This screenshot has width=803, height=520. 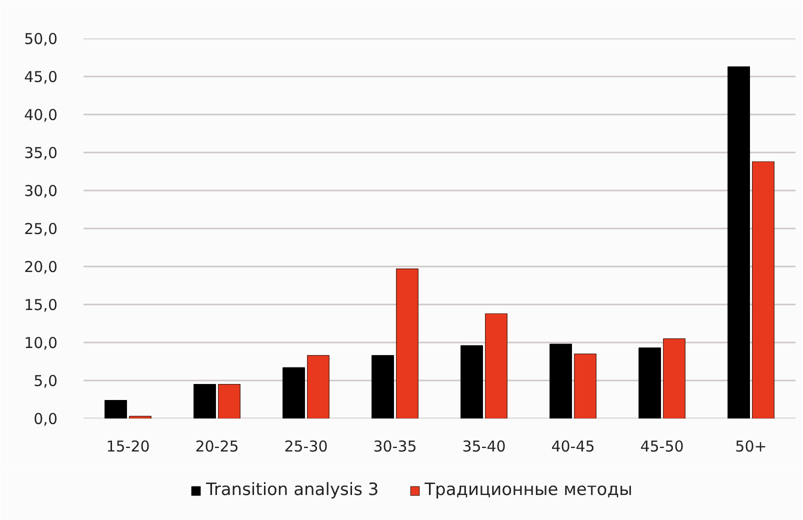 What do you see at coordinates (41, 153) in the screenshot?
I see `y-tick-label: 35,0` at bounding box center [41, 153].